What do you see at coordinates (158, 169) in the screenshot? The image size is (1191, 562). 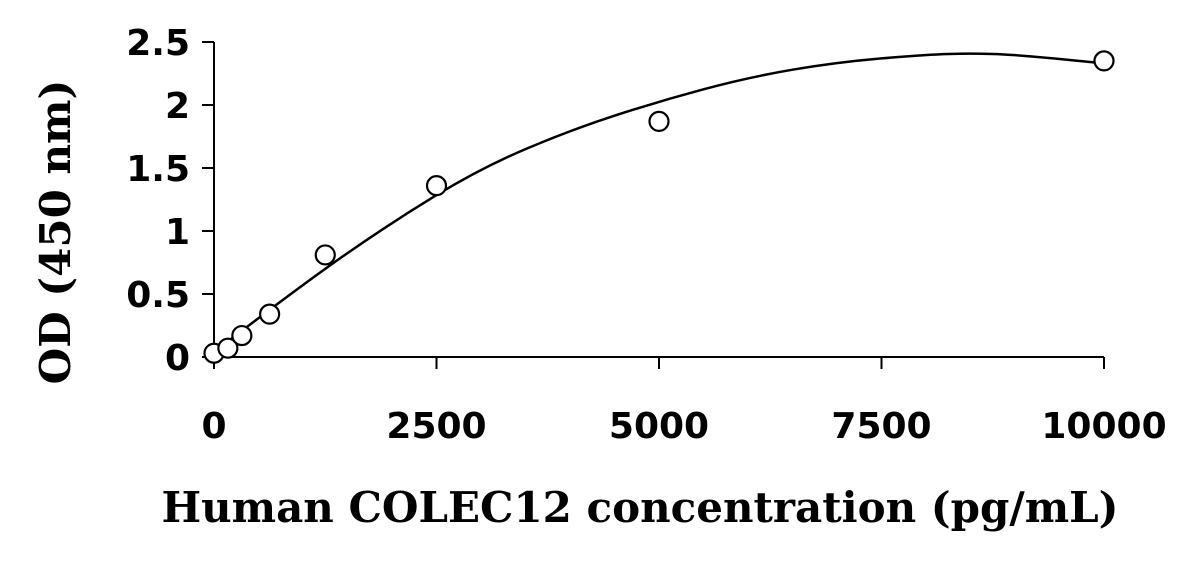 I see `y-tick-label: 1.5` at bounding box center [158, 169].